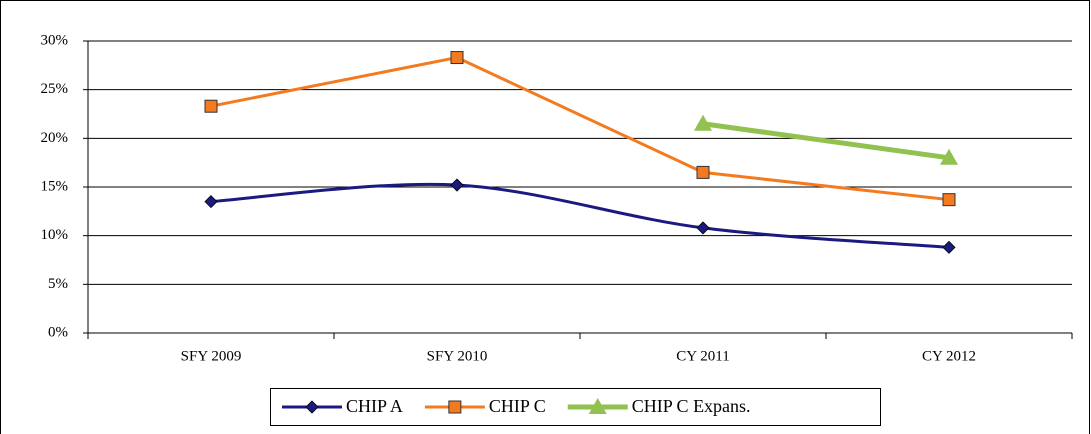 The height and width of the screenshot is (434, 1091). What do you see at coordinates (457, 356) in the screenshot?
I see `x-tick-label: SFY 2010` at bounding box center [457, 356].